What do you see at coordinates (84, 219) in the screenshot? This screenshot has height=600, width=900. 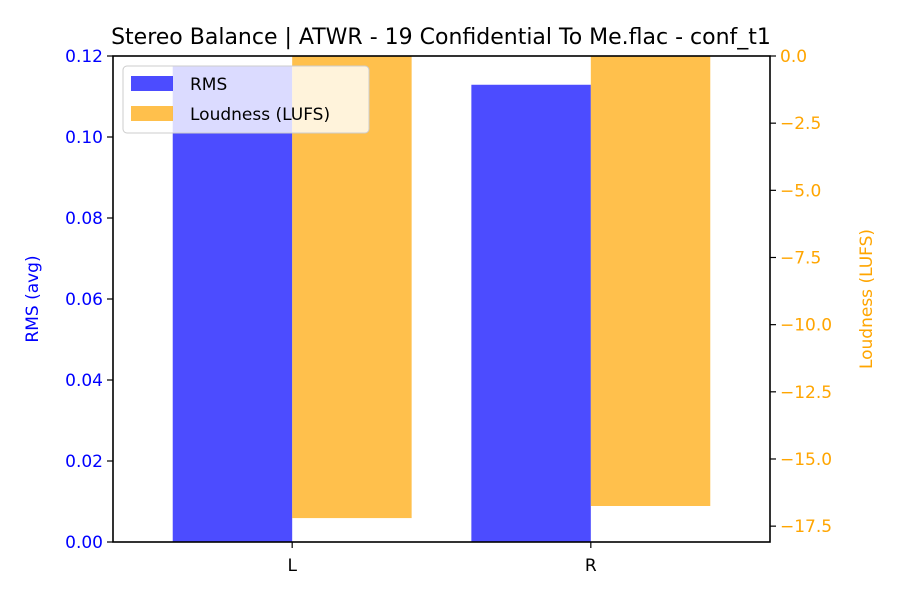 I see `left-tick-label: 0.08` at bounding box center [84, 219].